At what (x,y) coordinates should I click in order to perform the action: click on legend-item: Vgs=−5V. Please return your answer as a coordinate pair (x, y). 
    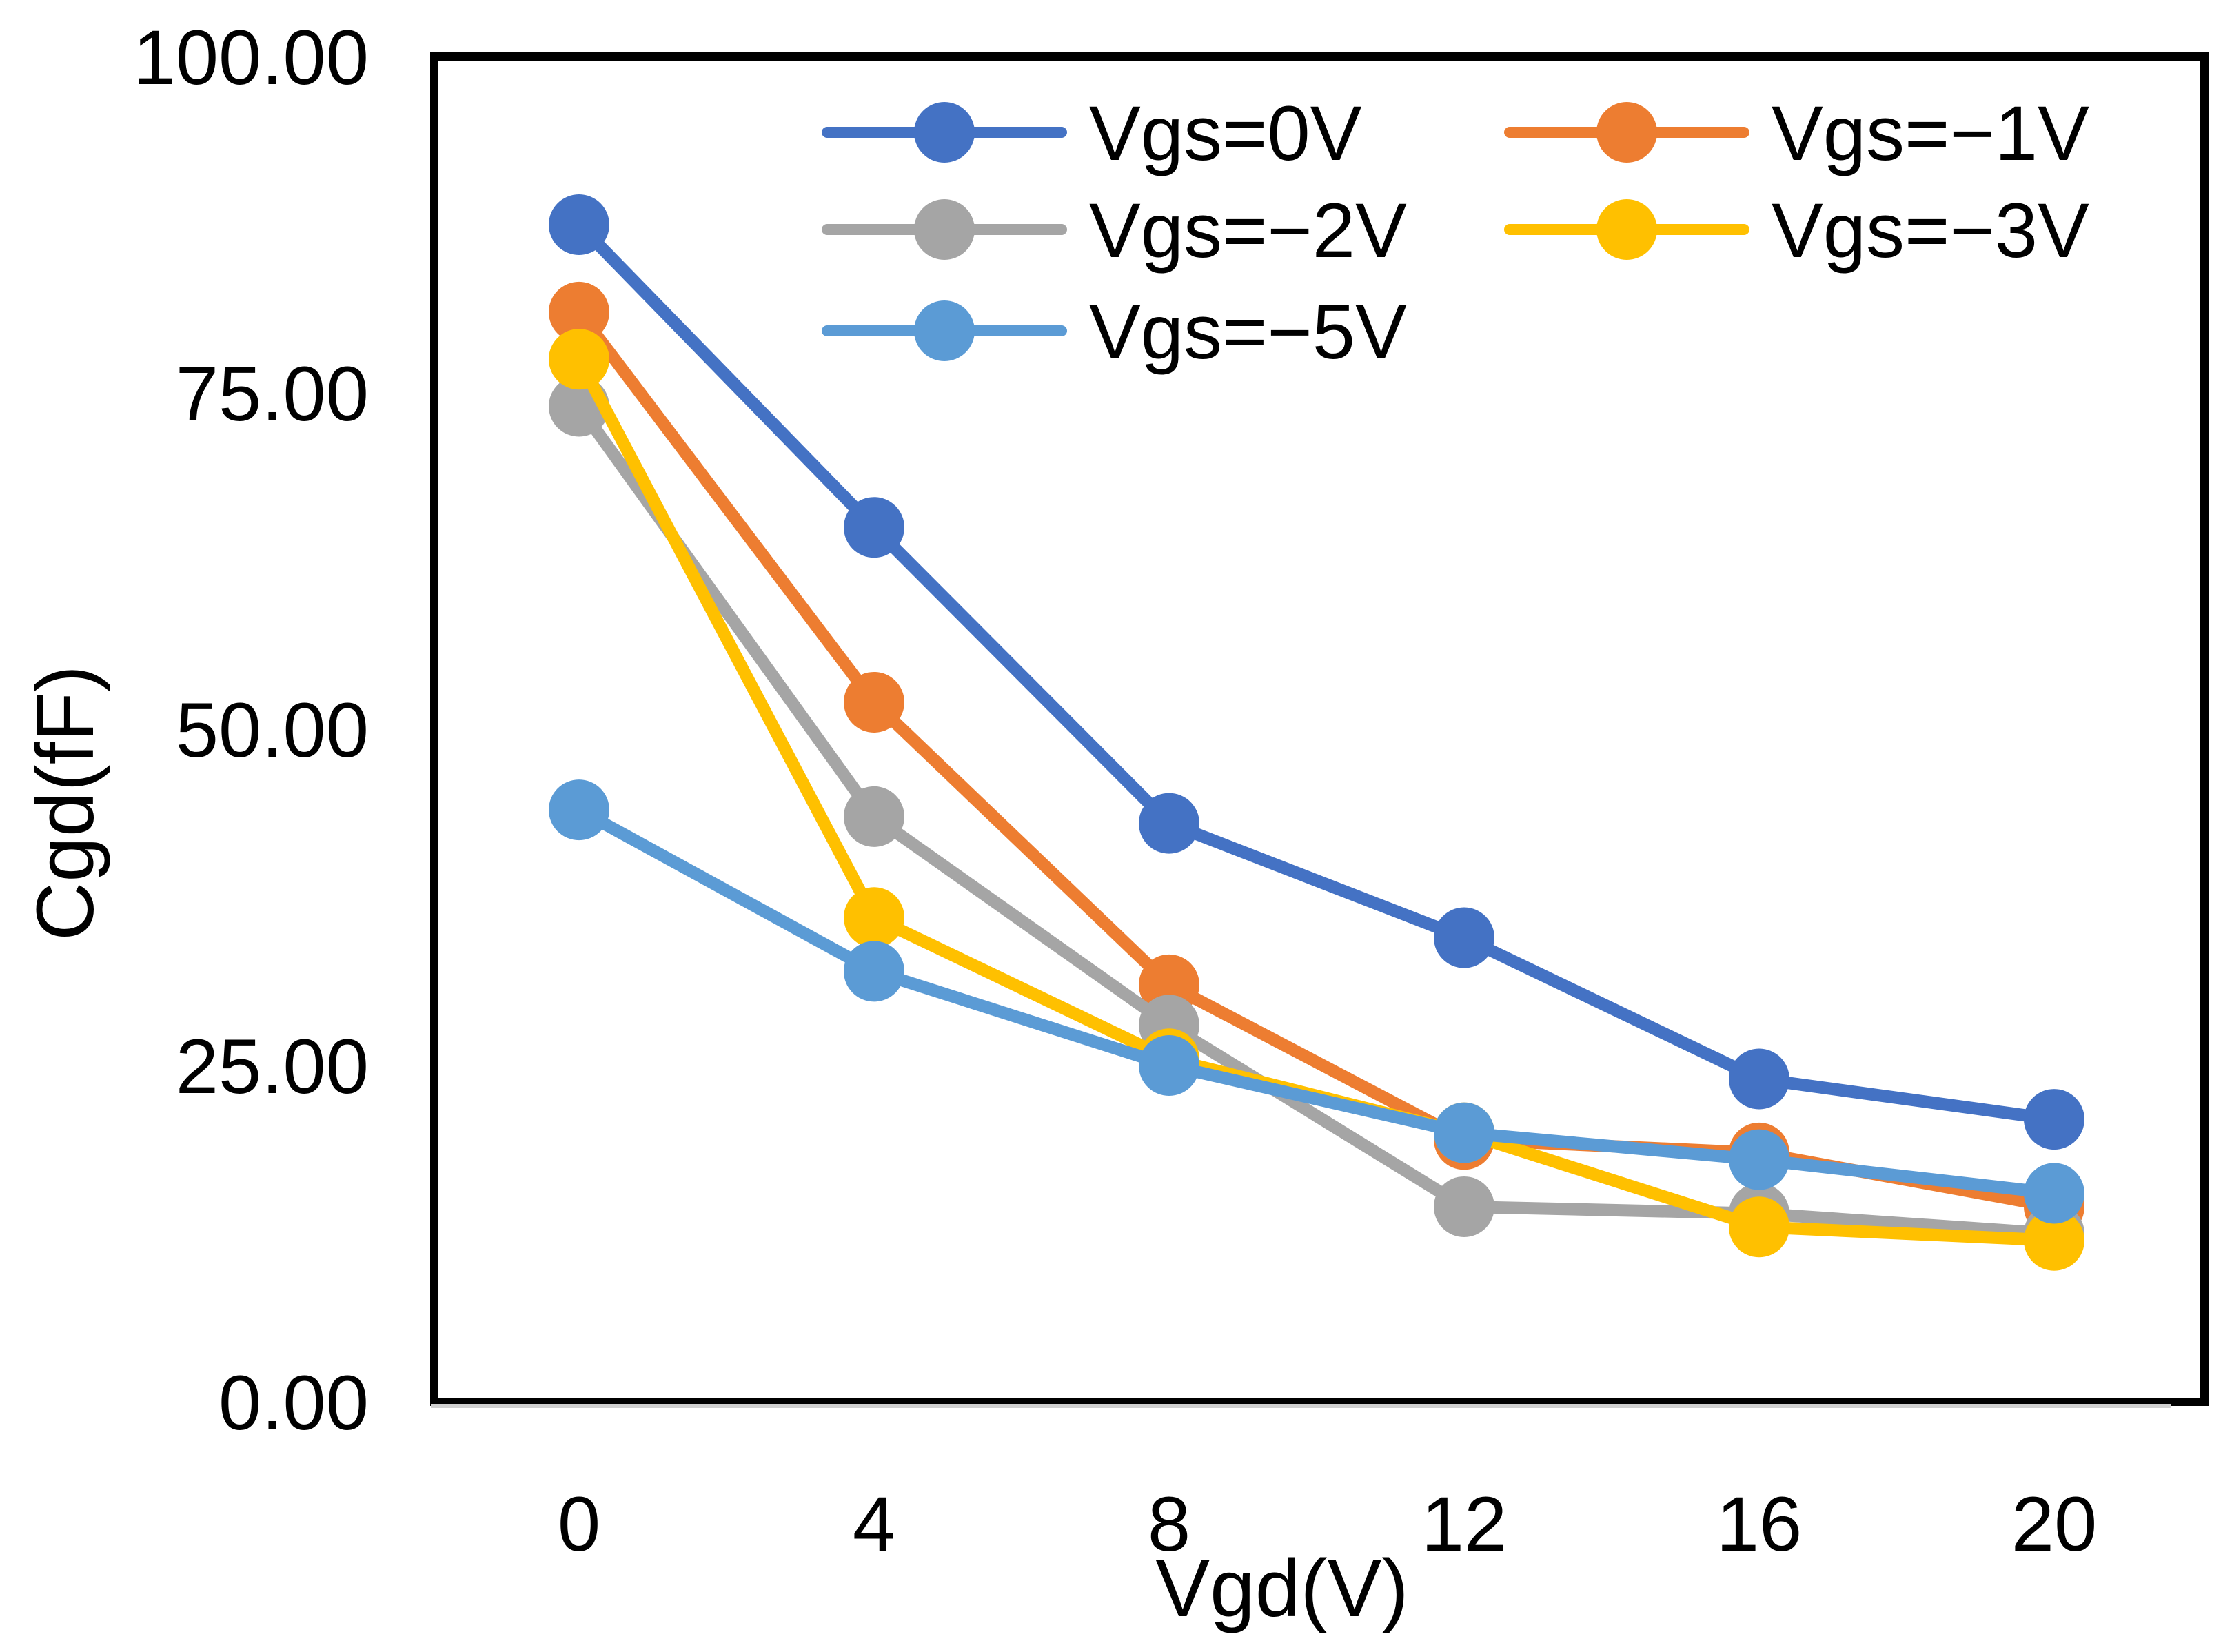
    Looking at the image, I should click on (1114, 332).